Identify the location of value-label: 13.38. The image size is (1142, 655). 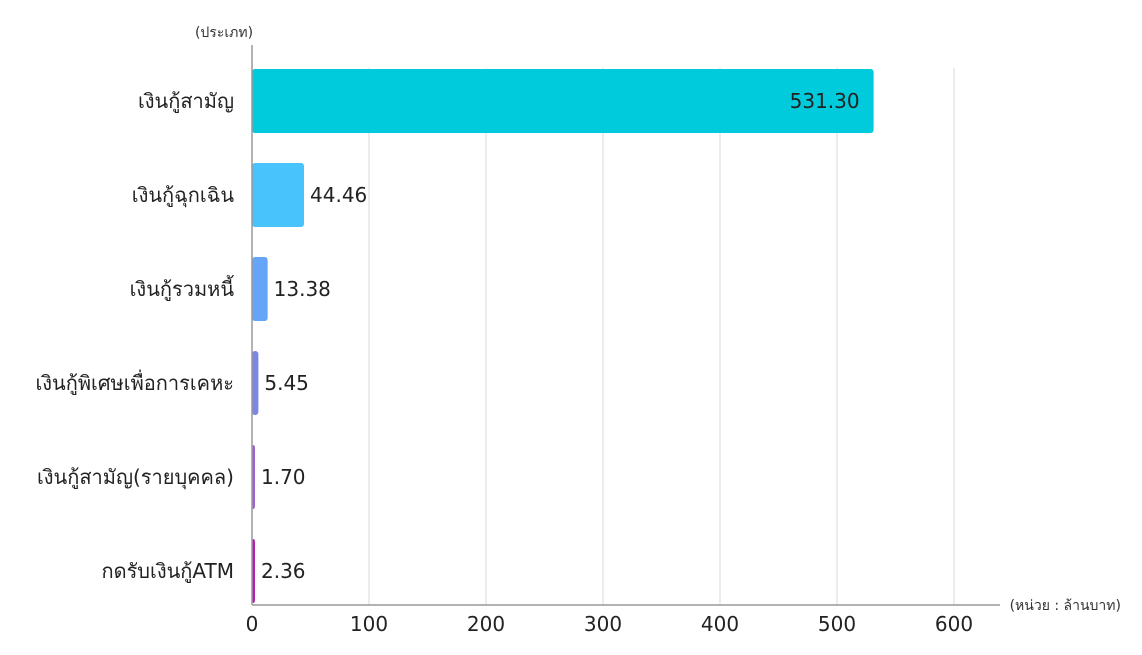
(302, 289).